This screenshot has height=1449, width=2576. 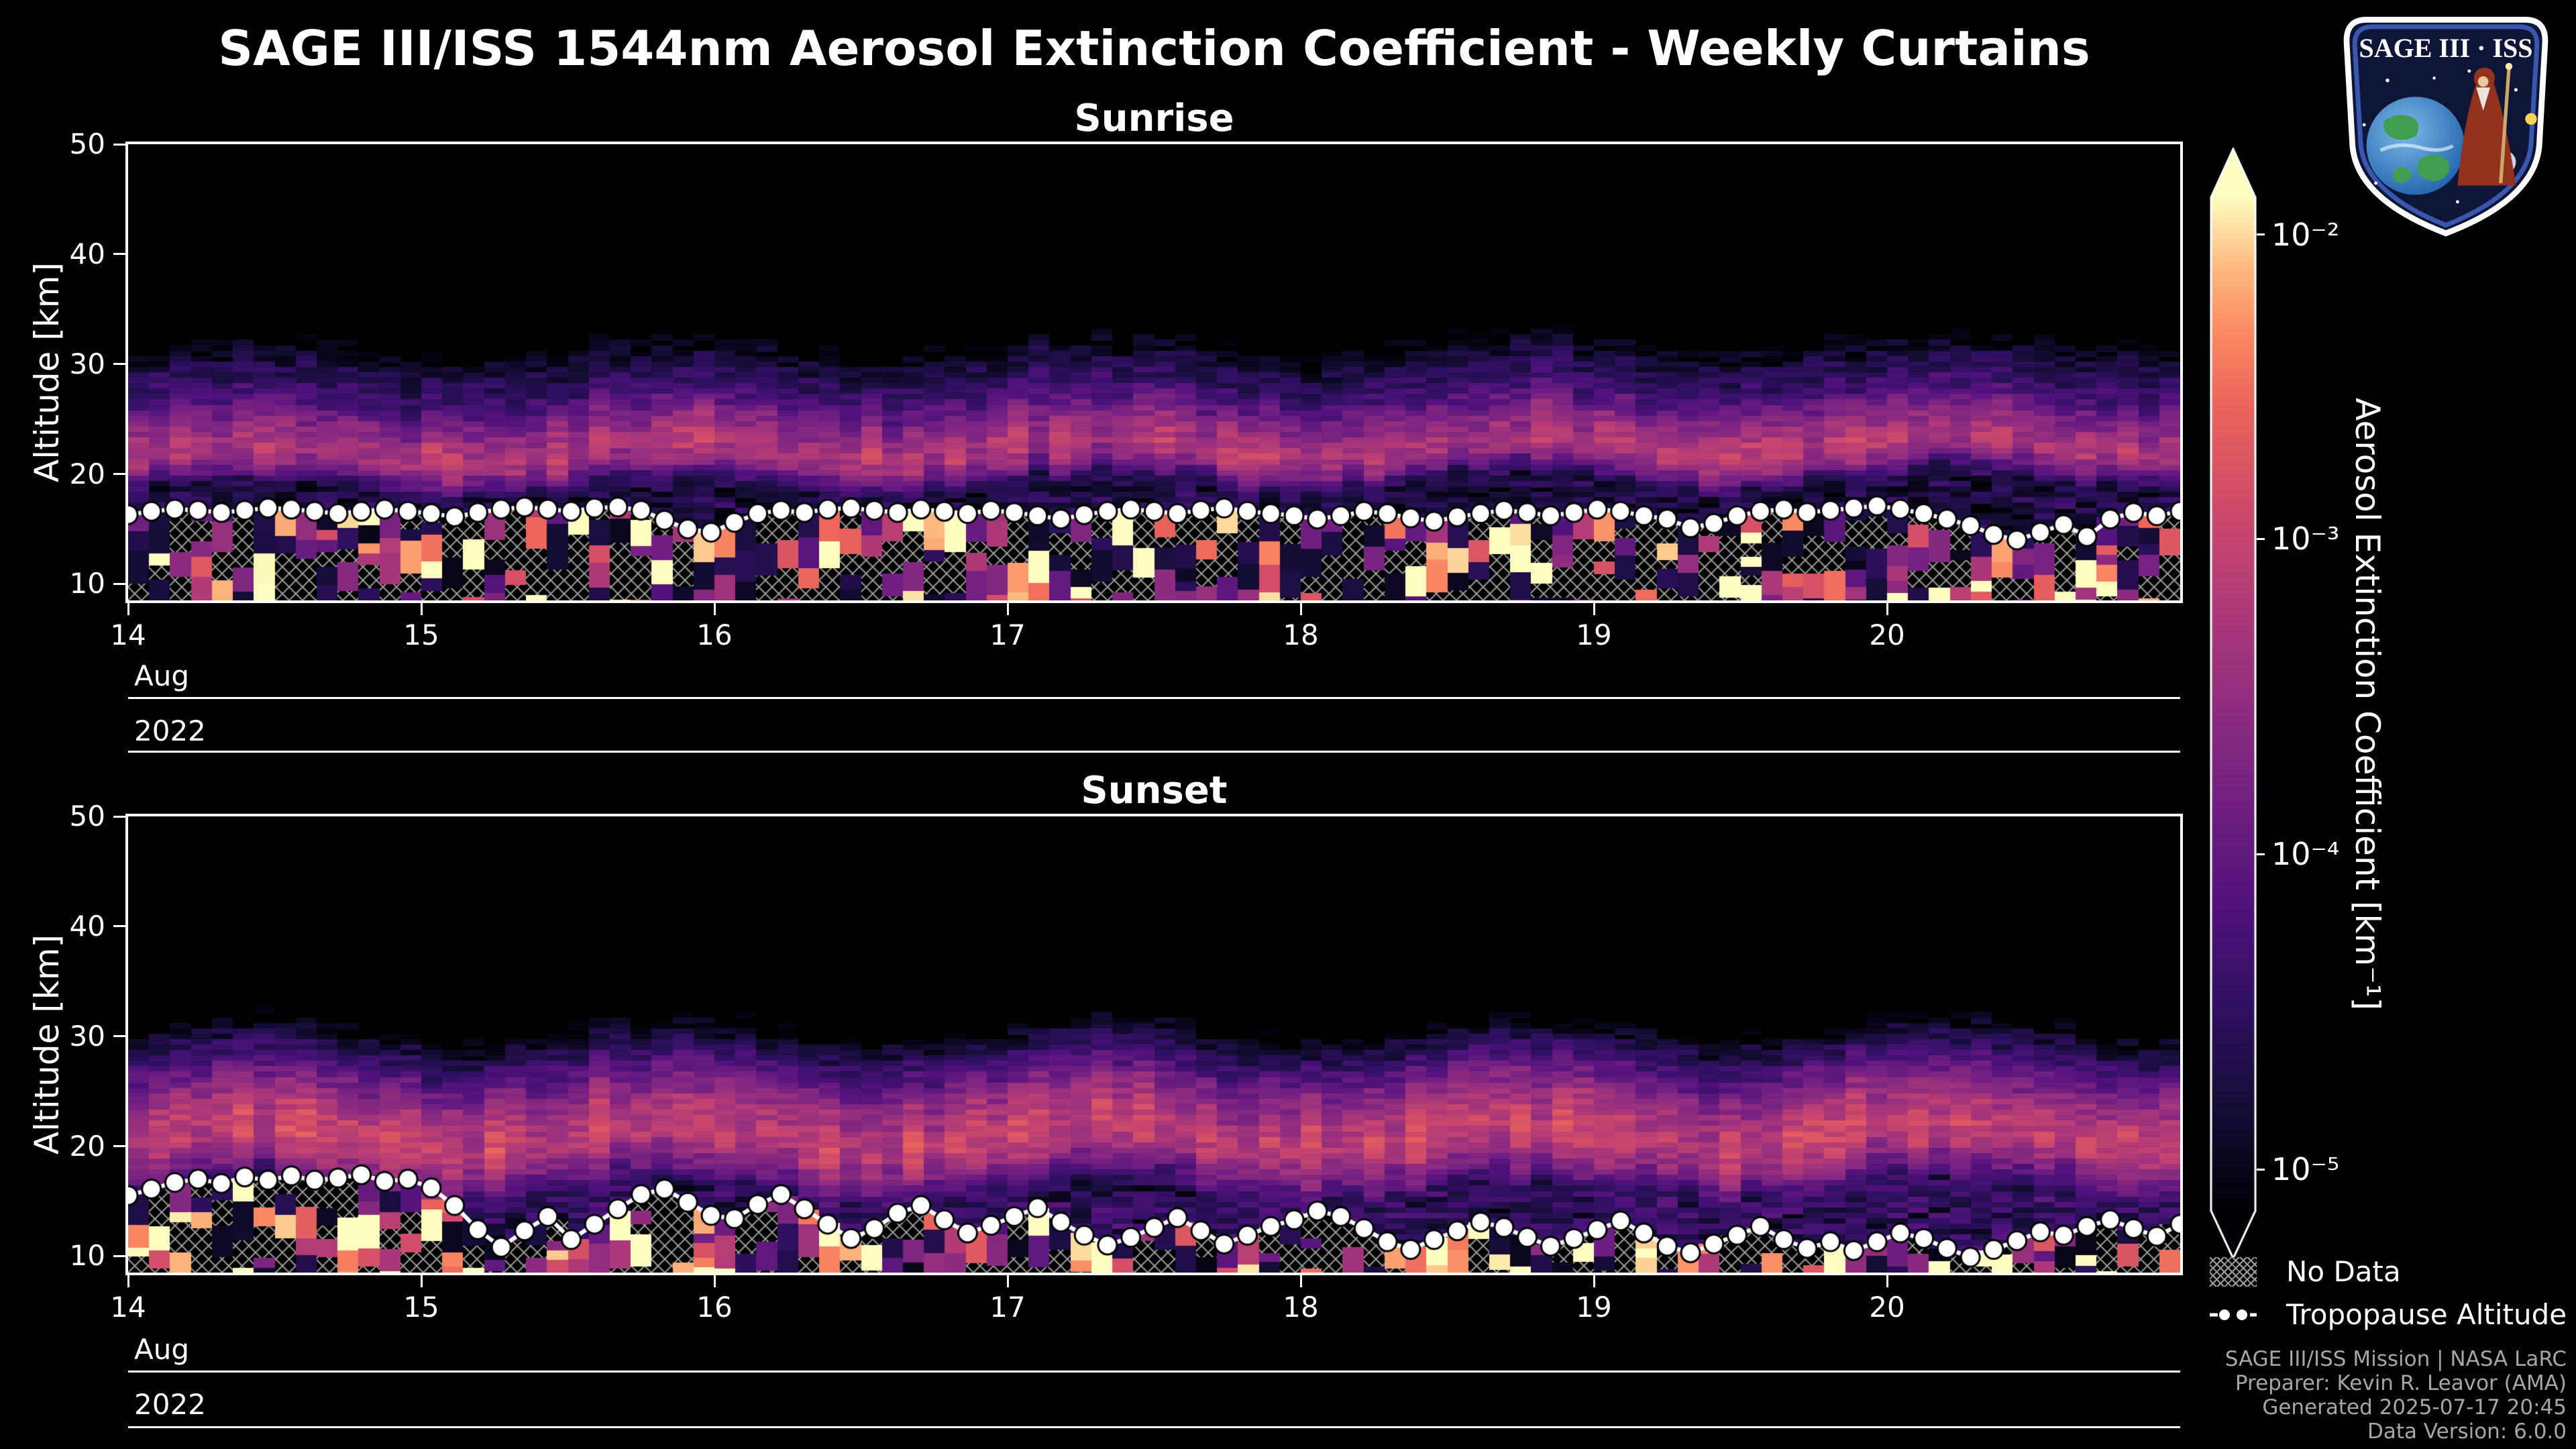 I want to click on colorbar-tick-label: 10⁻², so click(x=2305, y=234).